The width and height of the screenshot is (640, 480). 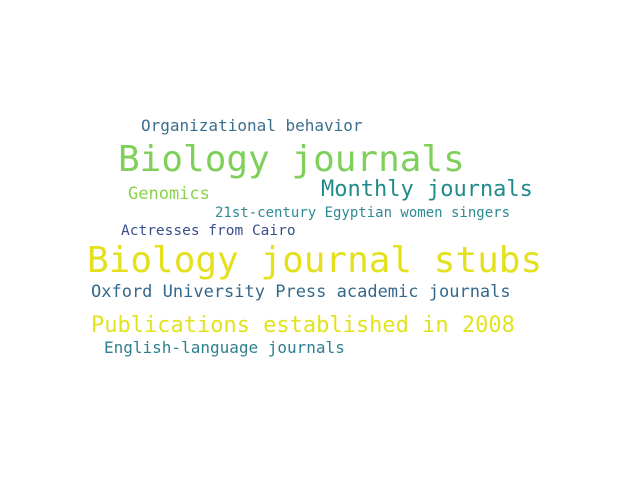 What do you see at coordinates (291, 159) in the screenshot?
I see `word-biology-journals: Biology journals` at bounding box center [291, 159].